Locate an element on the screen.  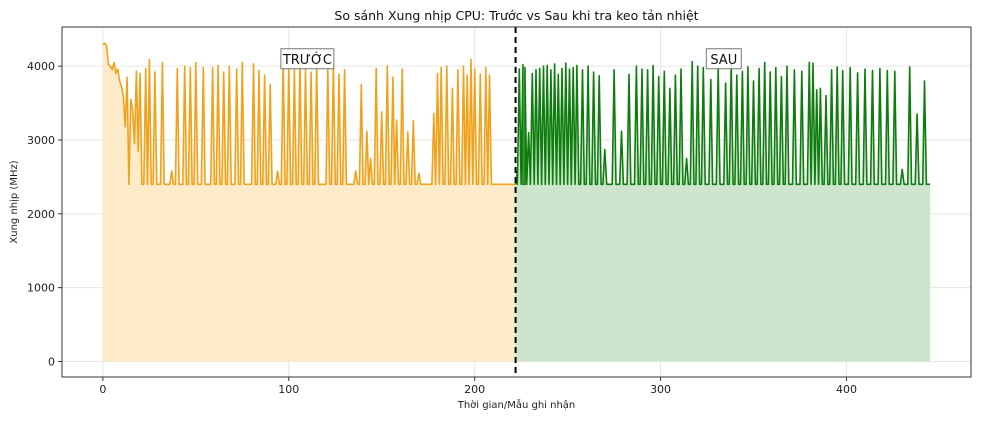
y-tick-label: 1000 is located at coordinates (41, 288).